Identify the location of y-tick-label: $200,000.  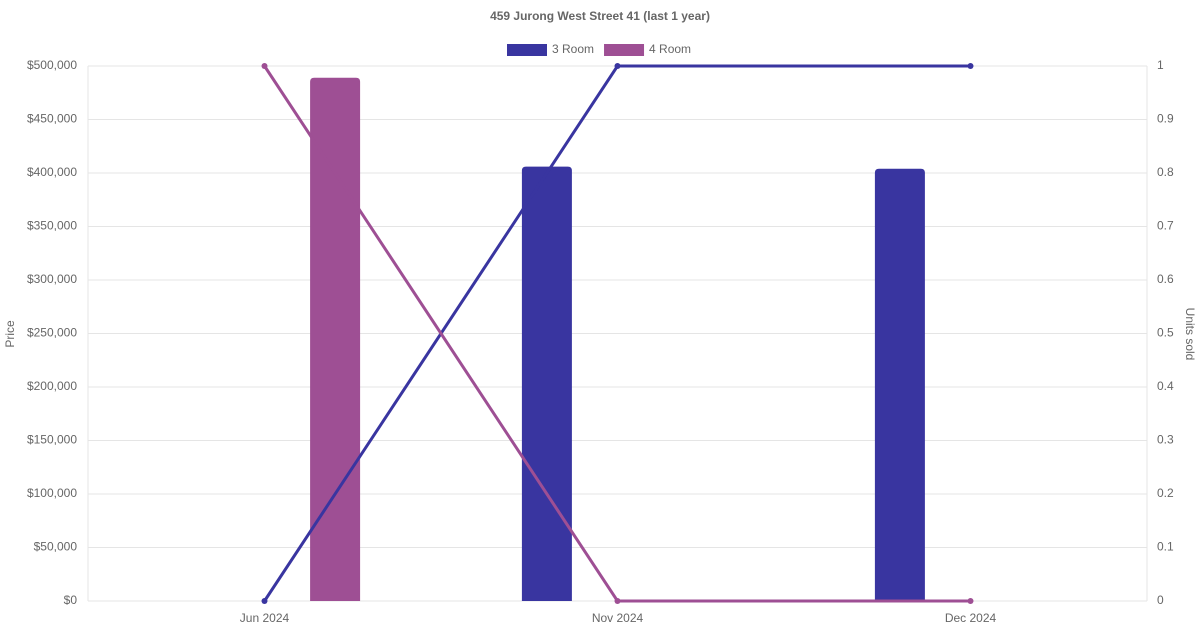
(52, 386).